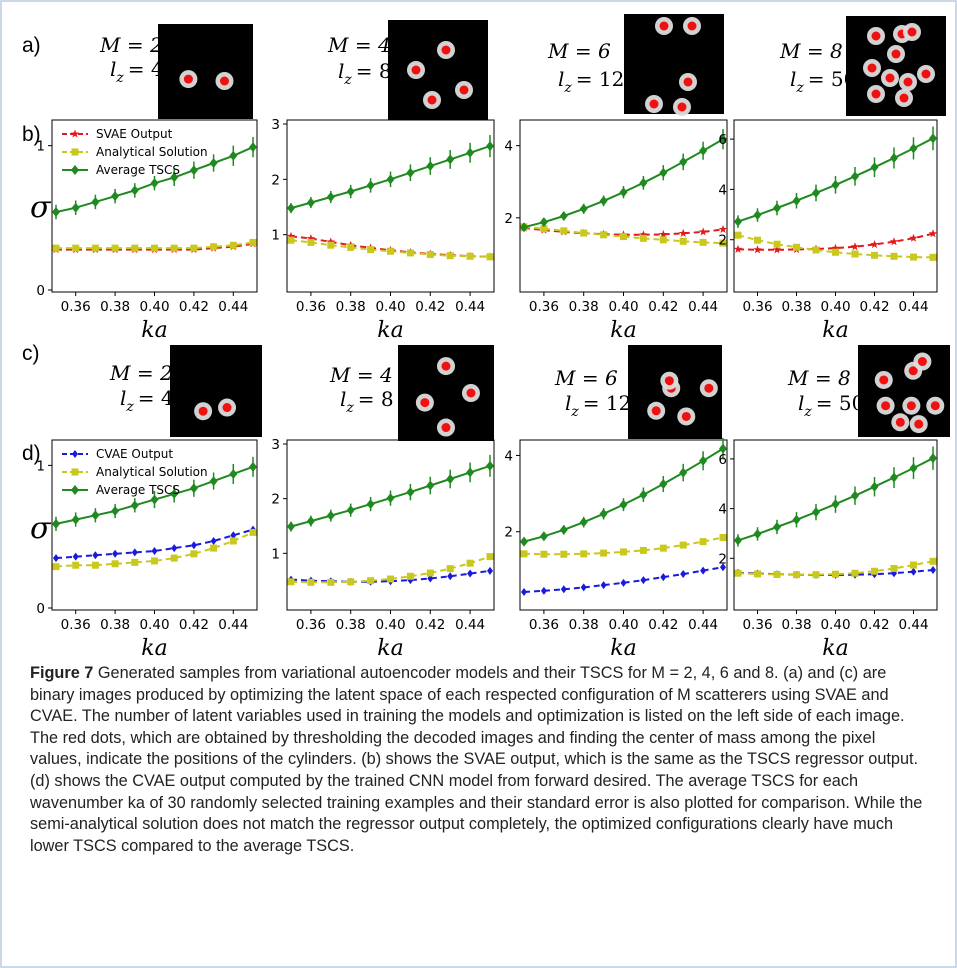 This screenshot has width=957, height=968. What do you see at coordinates (365, 73) in the screenshot?
I see `config-lz-label: lz = 8` at bounding box center [365, 73].